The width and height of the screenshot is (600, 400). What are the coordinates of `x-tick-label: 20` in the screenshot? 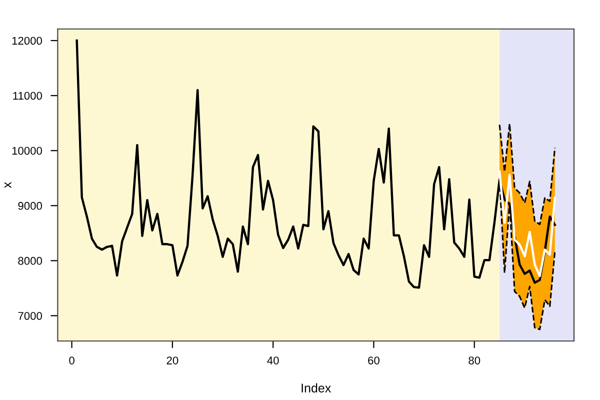 It's located at (172, 360).